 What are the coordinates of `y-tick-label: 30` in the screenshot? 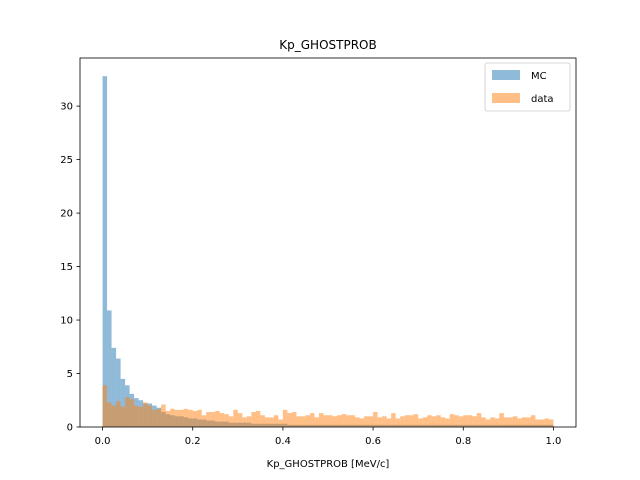 It's located at (66, 107).